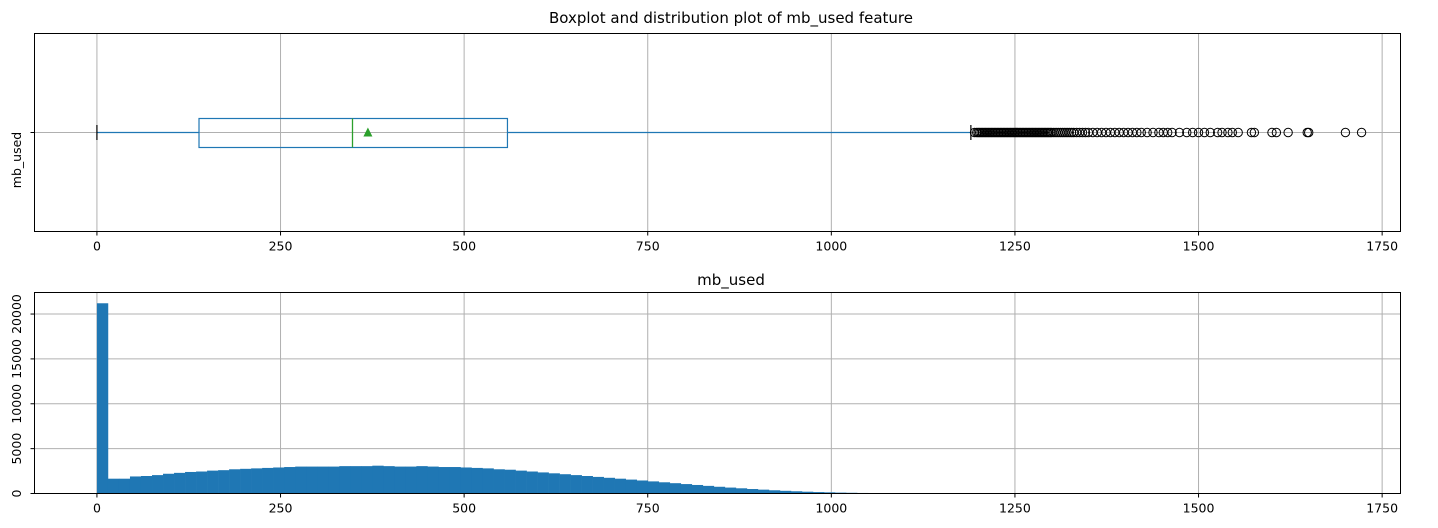 This screenshot has width=1438, height=528. I want to click on boxplot-x-tick-label: 1500, so click(1199, 246).